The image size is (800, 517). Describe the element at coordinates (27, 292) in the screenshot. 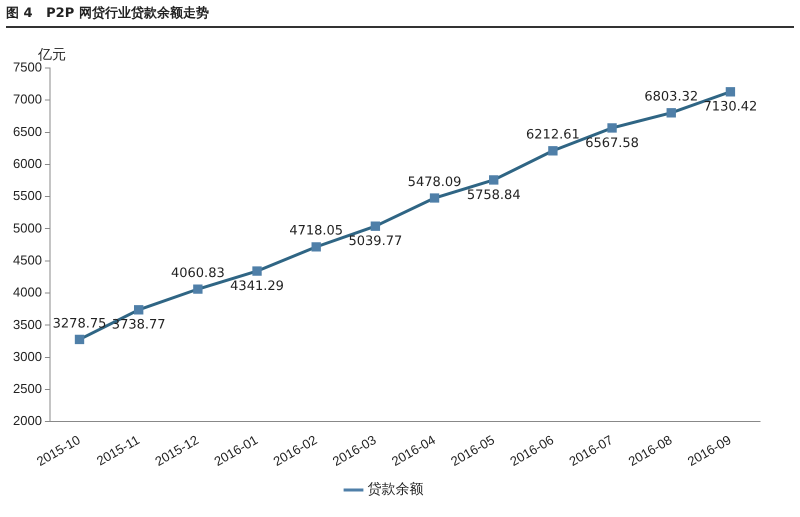

I see `y-tick-label: 4000` at that location.